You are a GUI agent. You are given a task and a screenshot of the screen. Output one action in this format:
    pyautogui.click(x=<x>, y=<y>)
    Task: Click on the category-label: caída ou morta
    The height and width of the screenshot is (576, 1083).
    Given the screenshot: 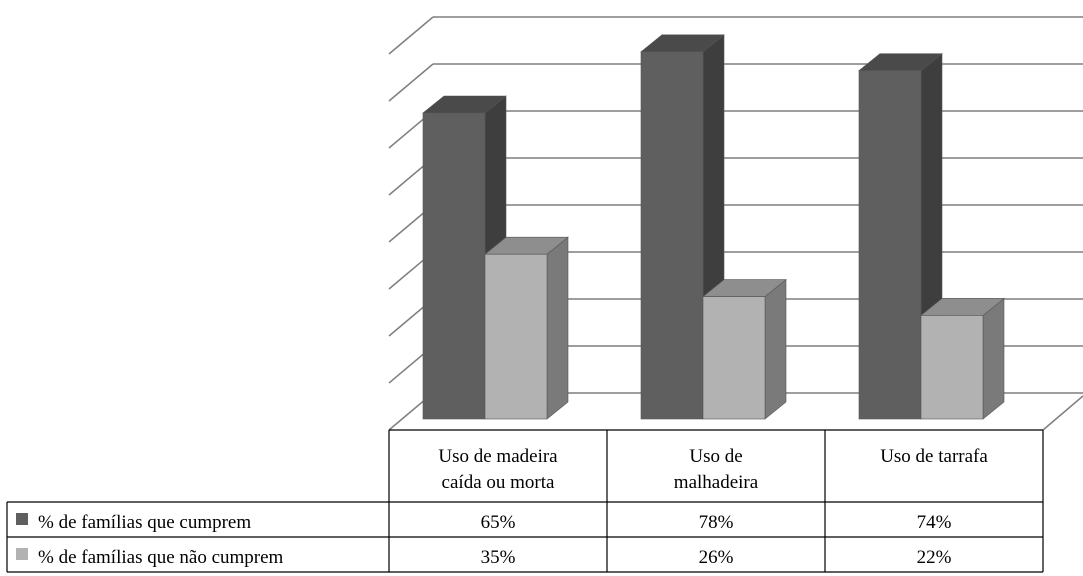 What is the action you would take?
    pyautogui.click(x=498, y=482)
    